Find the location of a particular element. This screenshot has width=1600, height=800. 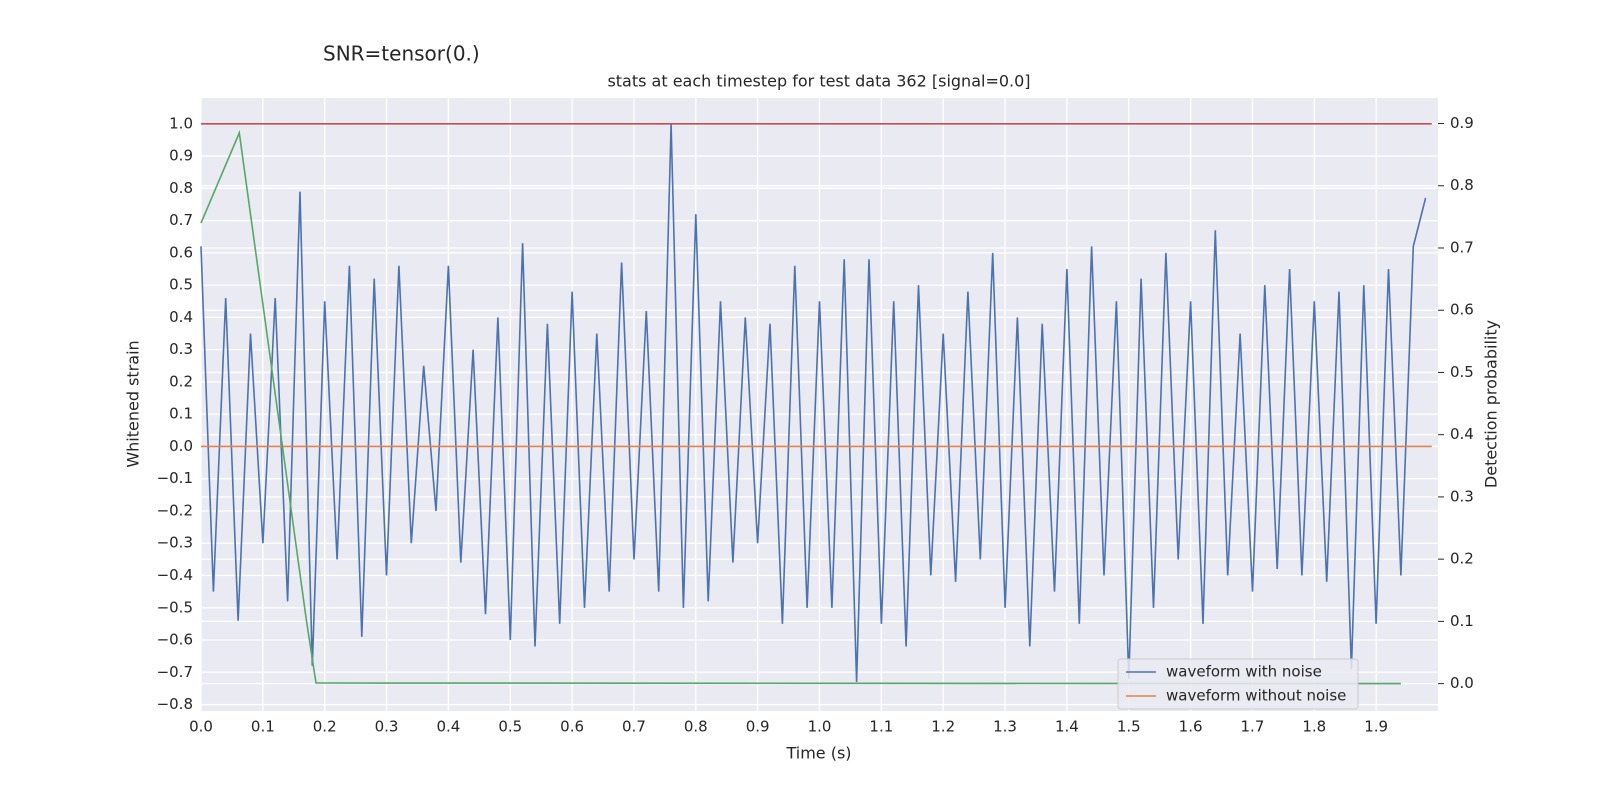

y-tick-label: −0.3 is located at coordinates (175, 543).